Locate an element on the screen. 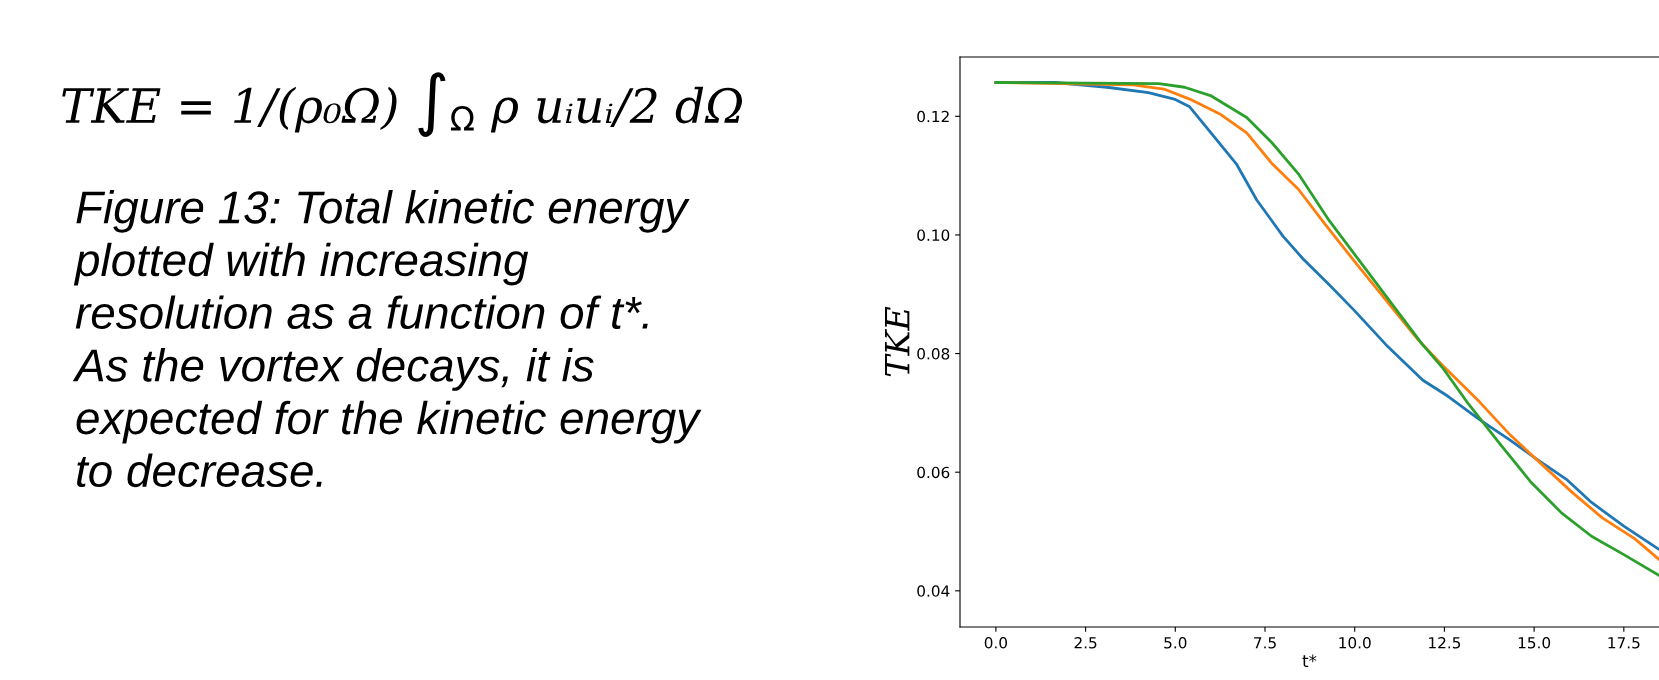 This screenshot has width=1659, height=680. x-tick-label: 5.0 is located at coordinates (1175, 642).